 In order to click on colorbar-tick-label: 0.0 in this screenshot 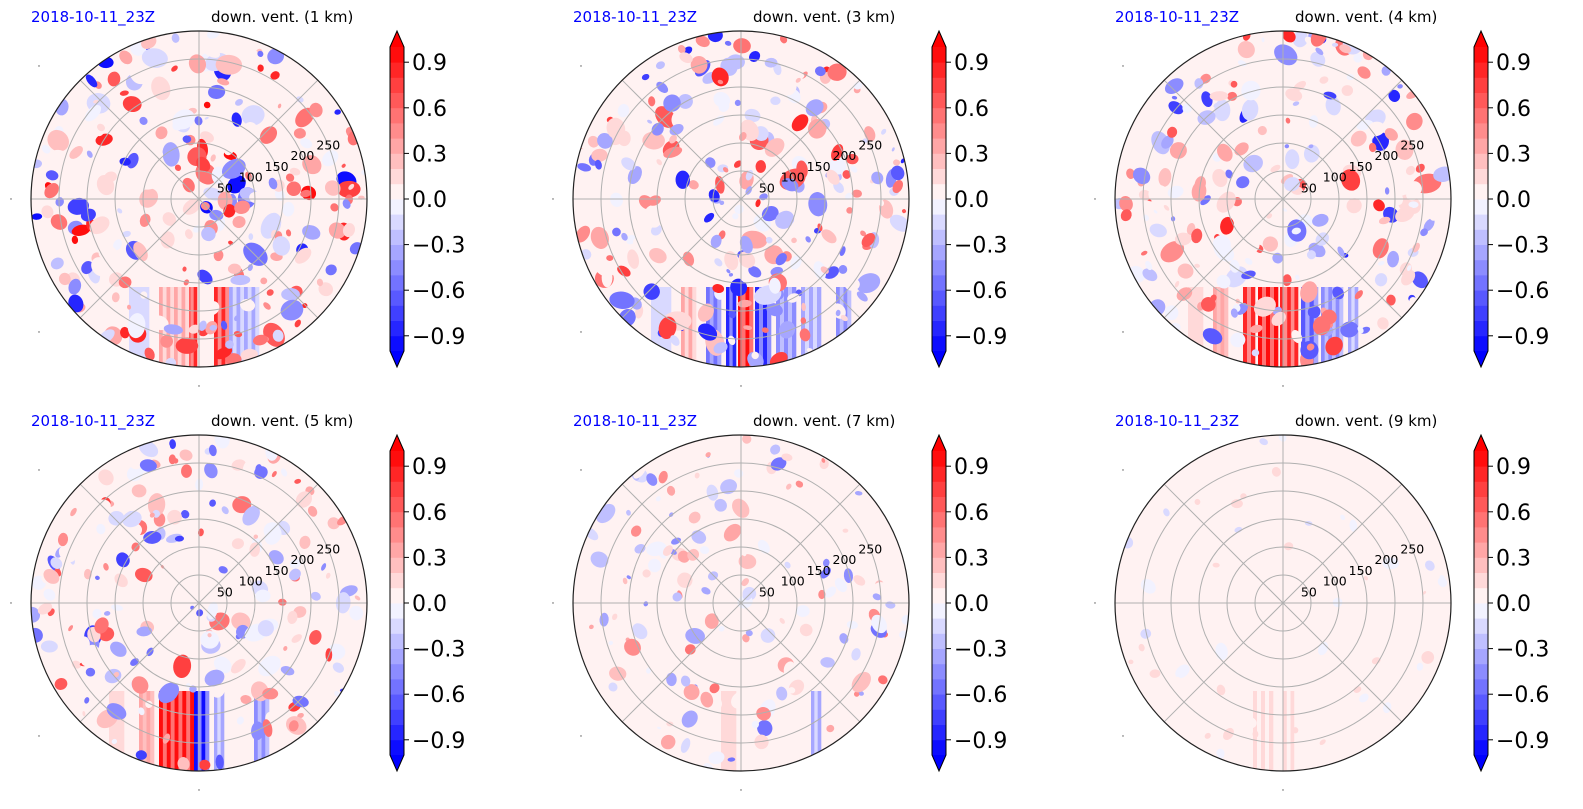, I will do `click(971, 200)`.